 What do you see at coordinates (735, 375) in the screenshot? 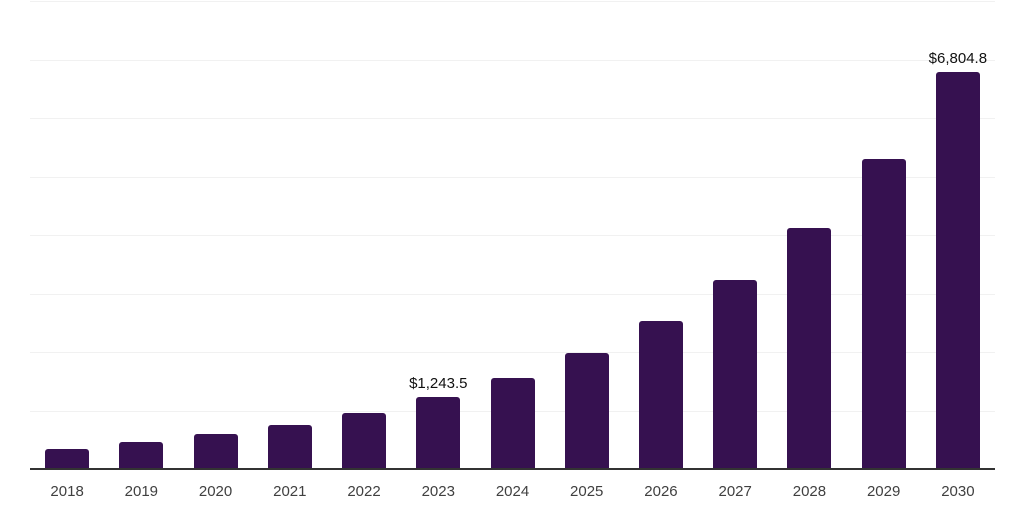
I see `bar-2027` at bounding box center [735, 375].